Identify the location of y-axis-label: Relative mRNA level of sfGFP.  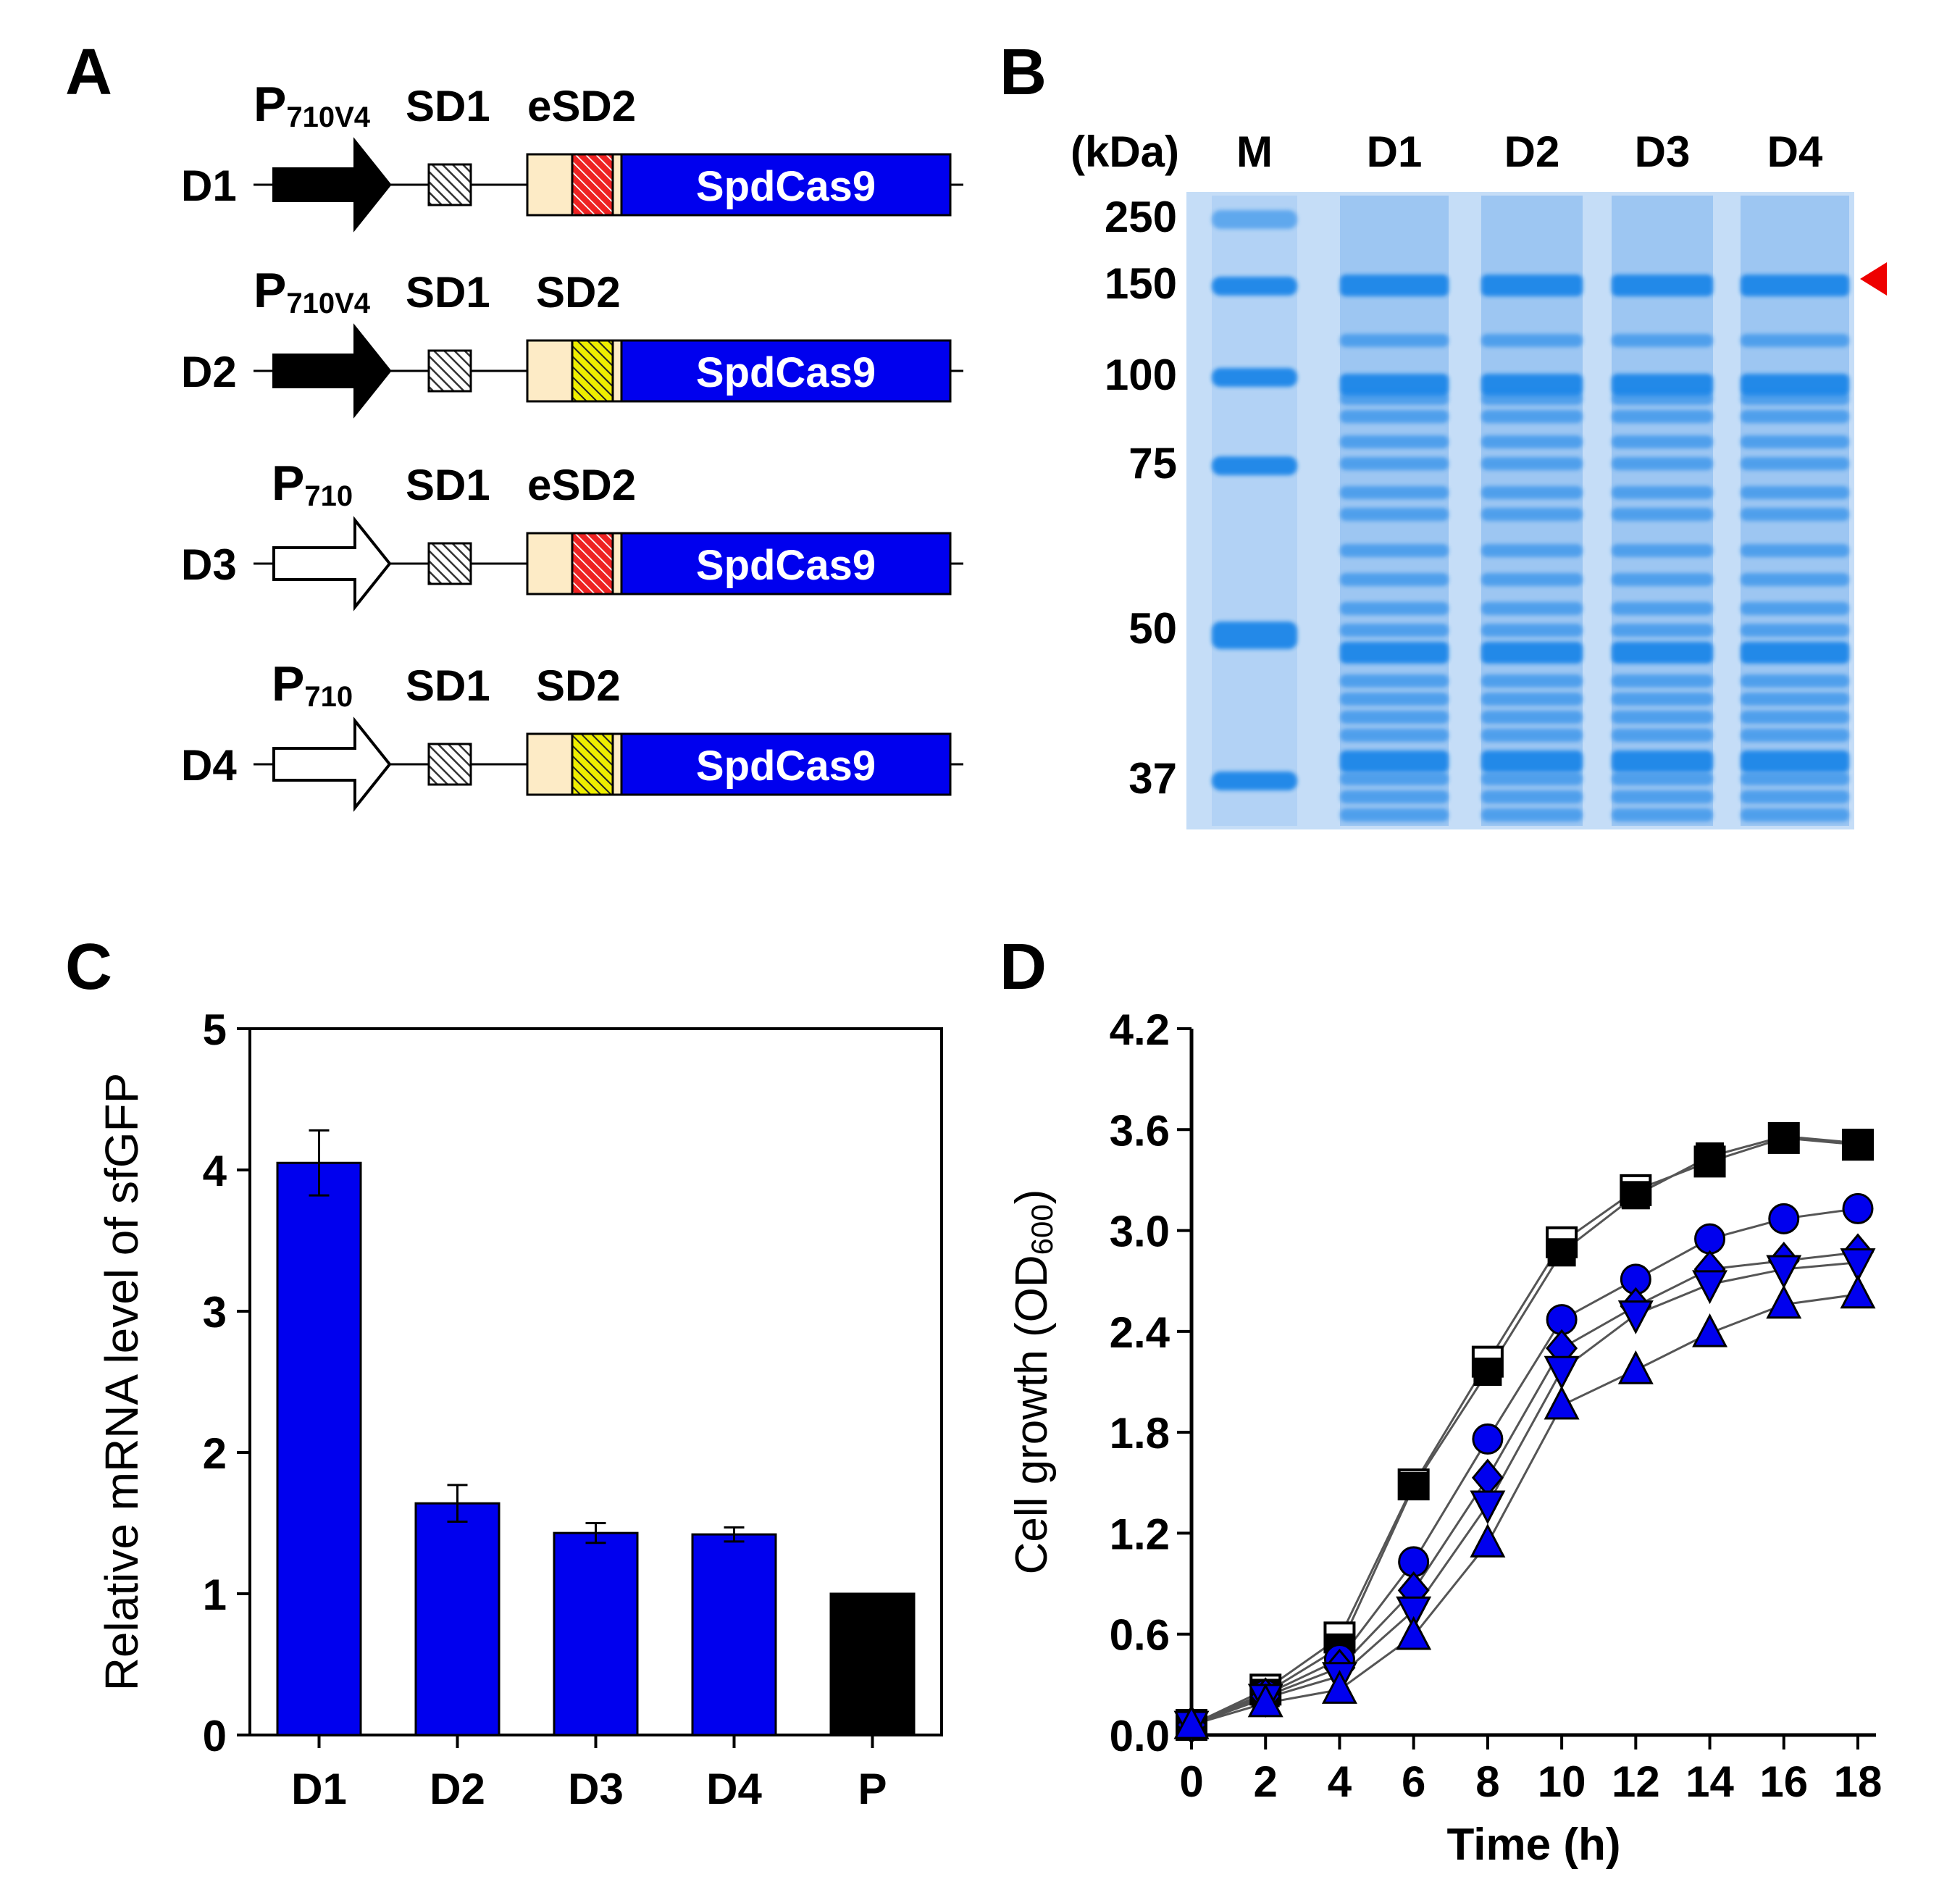
(122, 1382).